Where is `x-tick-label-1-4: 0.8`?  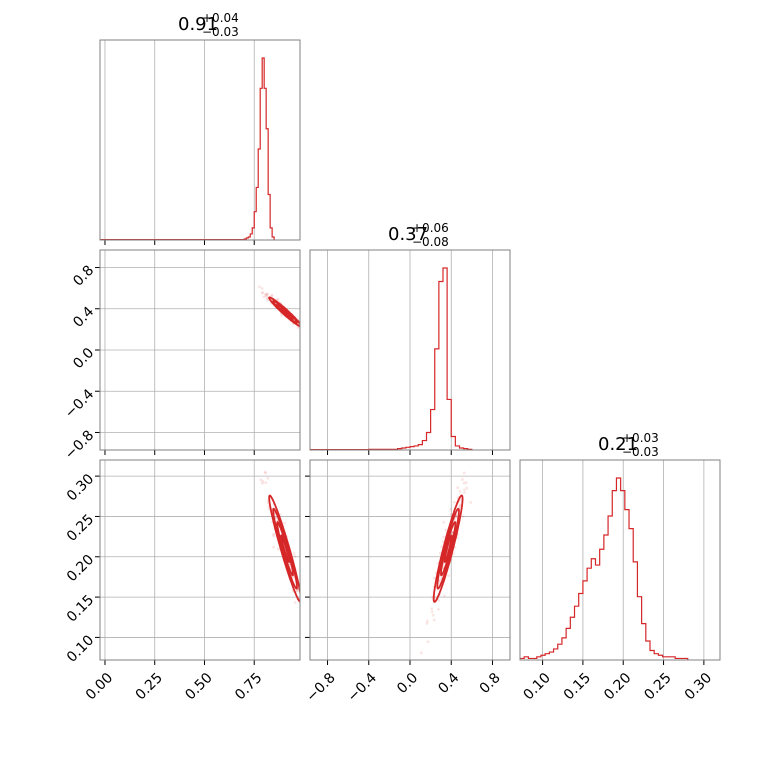
x-tick-label-1-4: 0.8 is located at coordinates (490, 683).